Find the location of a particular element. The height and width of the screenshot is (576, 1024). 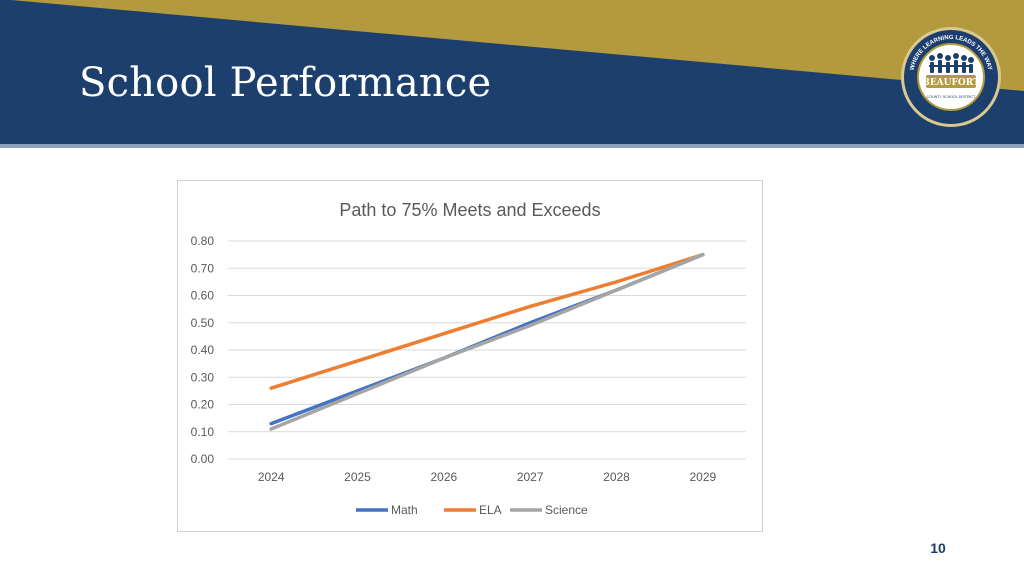

series-line-science is located at coordinates (487, 341).